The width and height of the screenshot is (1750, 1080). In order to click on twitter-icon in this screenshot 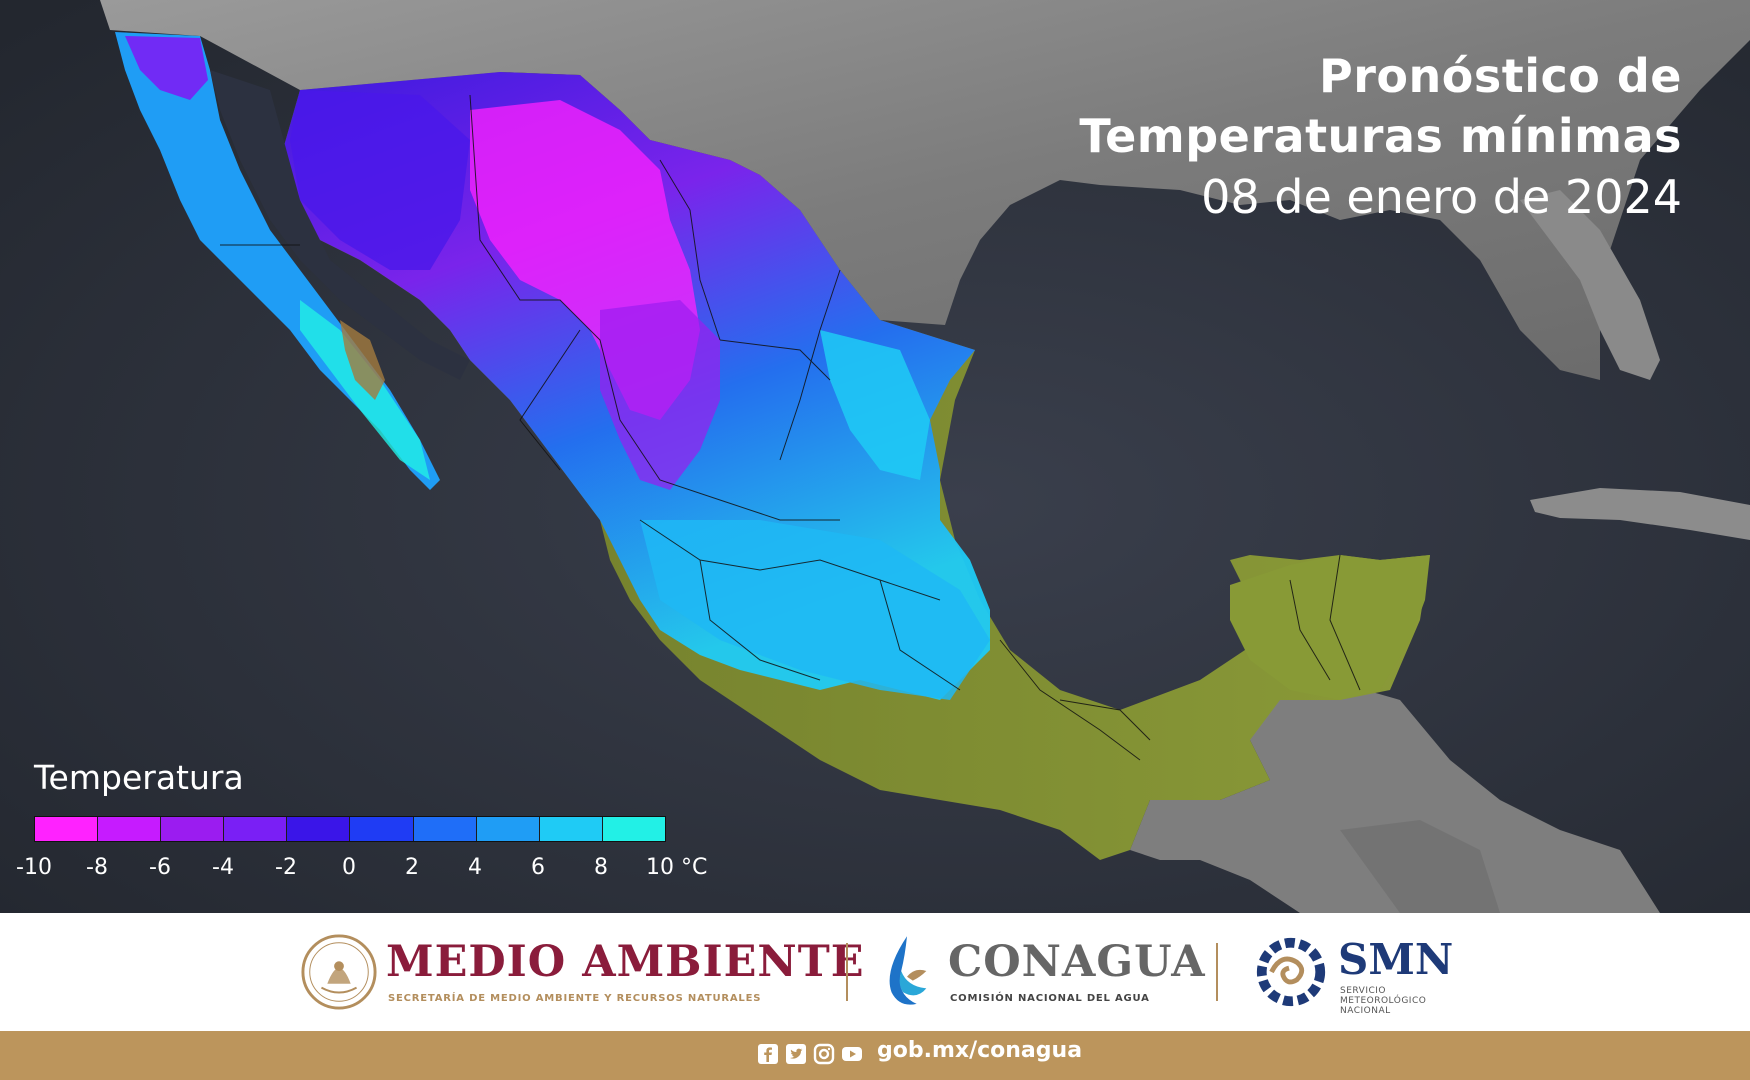, I will do `click(796, 1054)`.